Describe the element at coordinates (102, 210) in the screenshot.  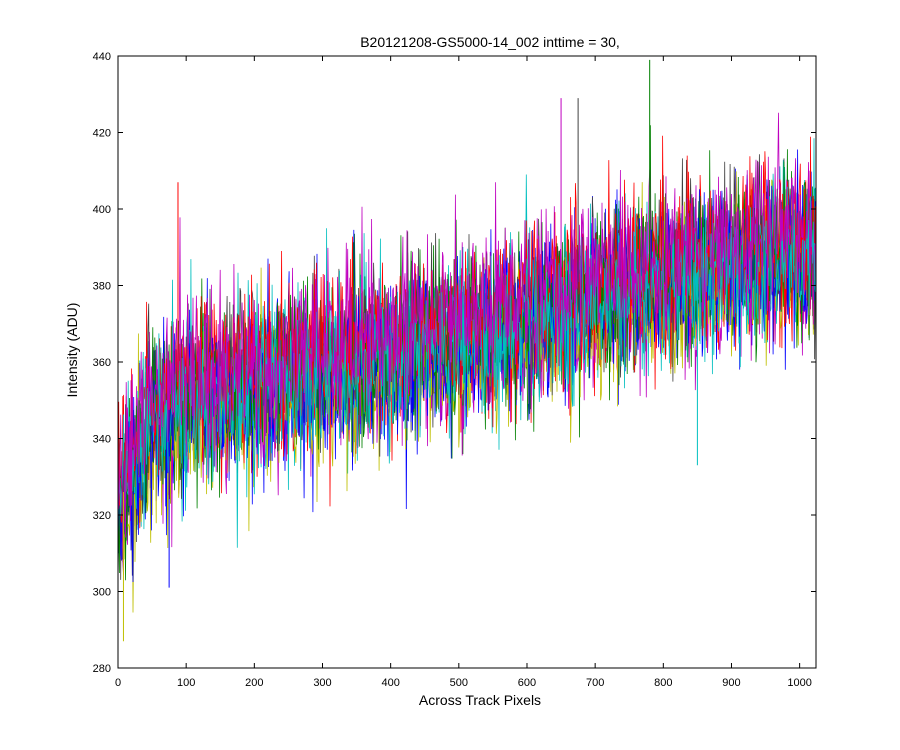
I see `y-tick-label-400: 400` at that location.